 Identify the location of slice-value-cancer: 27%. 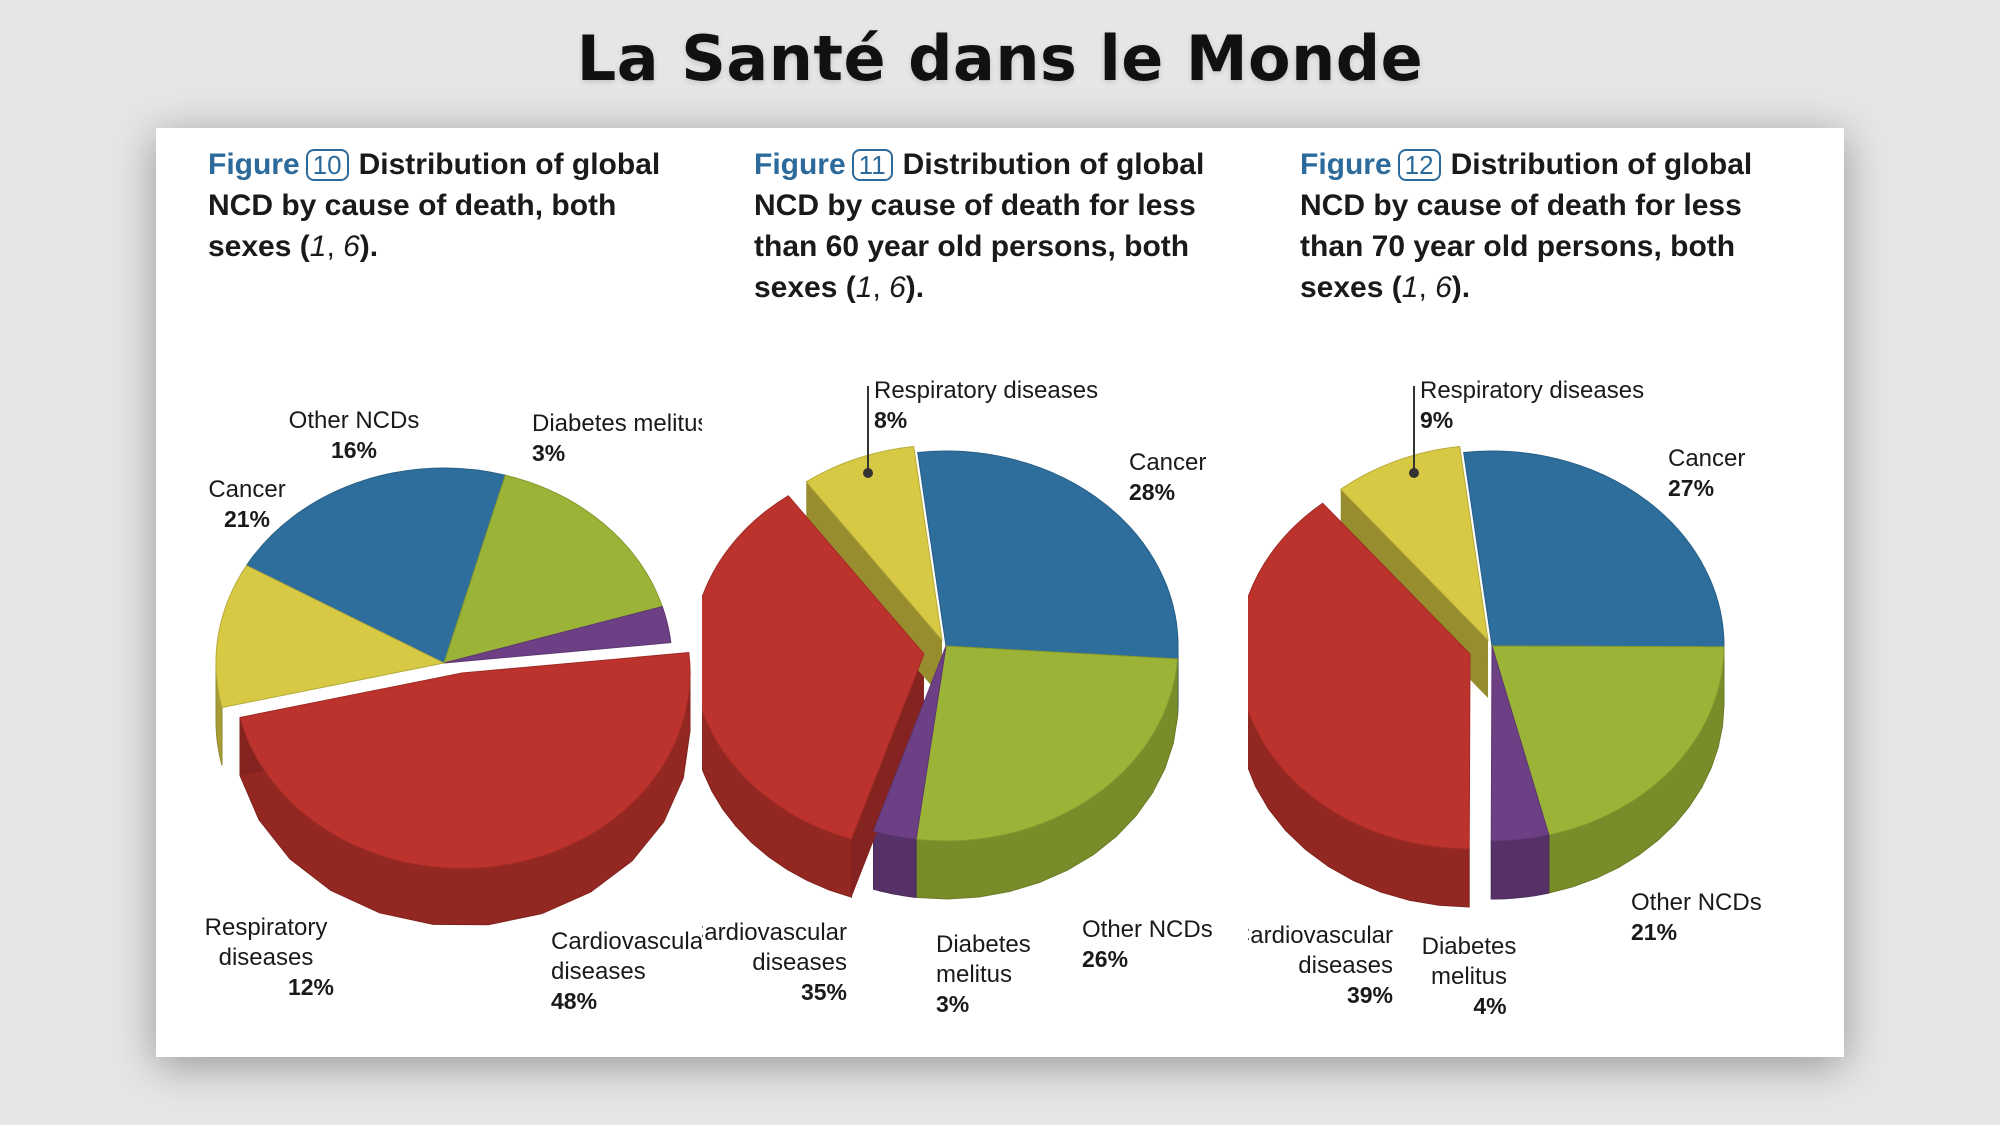
(1691, 488).